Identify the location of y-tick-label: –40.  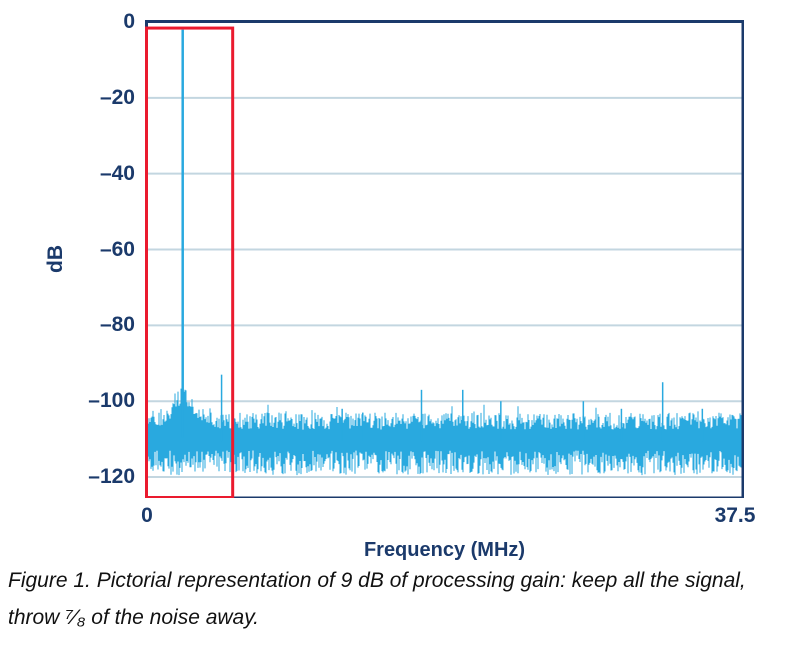
(117, 173).